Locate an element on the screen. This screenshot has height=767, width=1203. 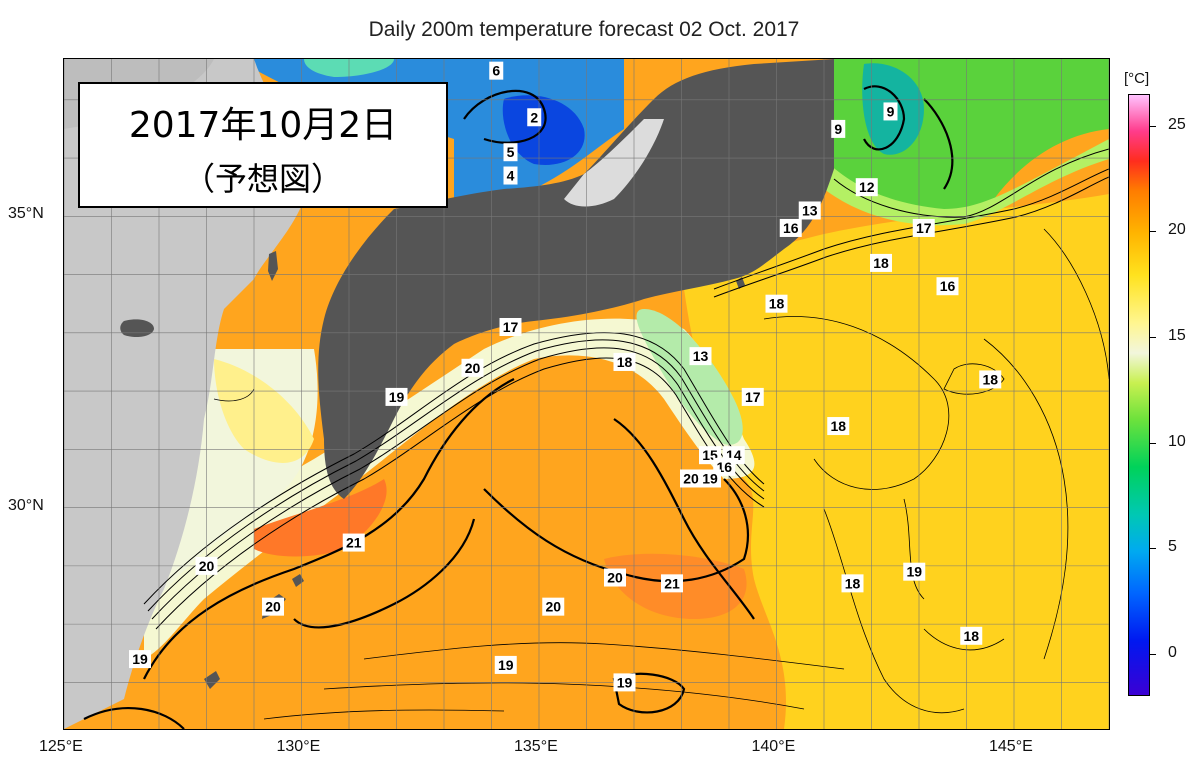
island-tsushima is located at coordinates (273, 266).